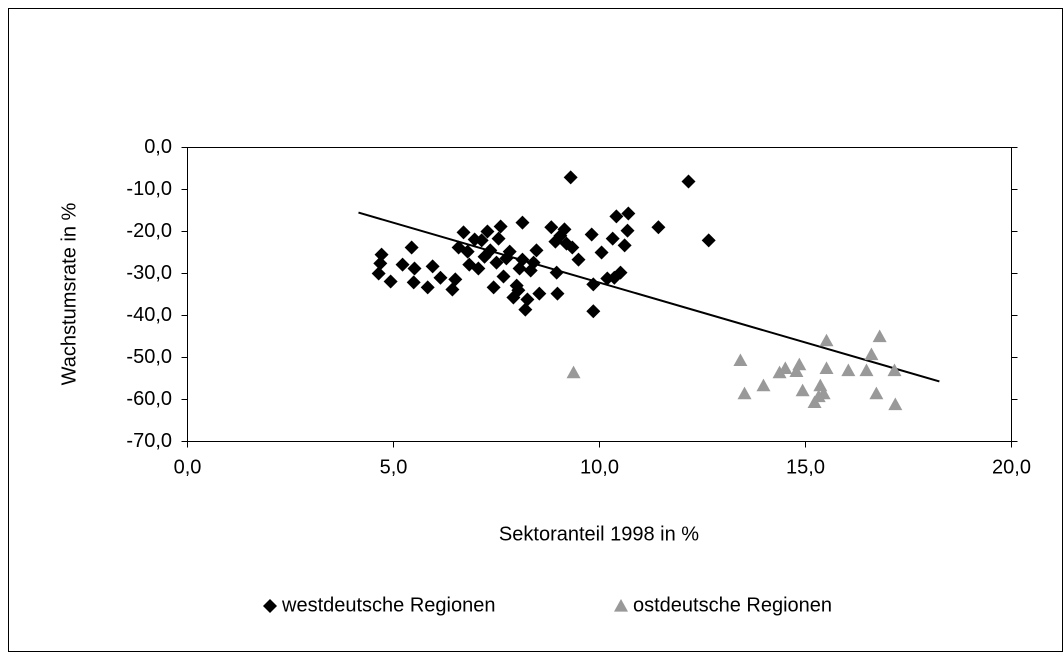 This screenshot has height=658, width=1064. I want to click on legend-label: westdeutsche Regionen, so click(388, 605).